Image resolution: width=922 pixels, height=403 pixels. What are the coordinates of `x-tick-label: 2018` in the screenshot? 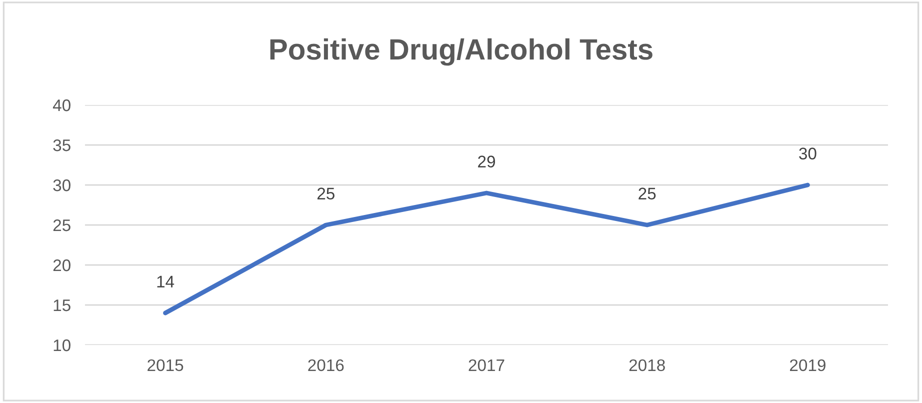 It's located at (647, 365).